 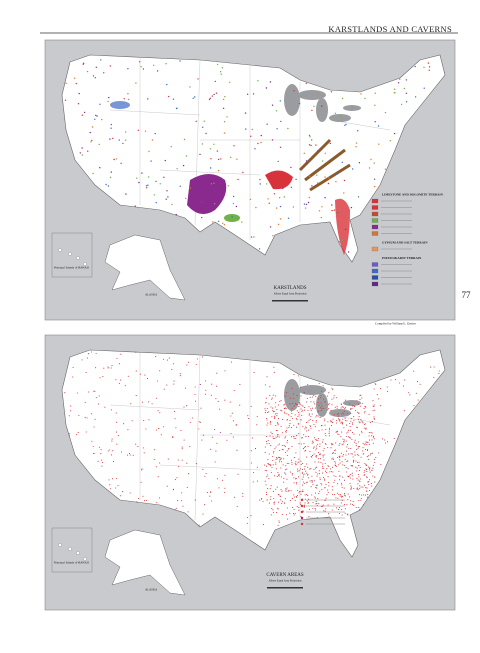 What do you see at coordinates (71, 563) in the screenshot?
I see `inset-label: Principal Islands of HAWAII` at bounding box center [71, 563].